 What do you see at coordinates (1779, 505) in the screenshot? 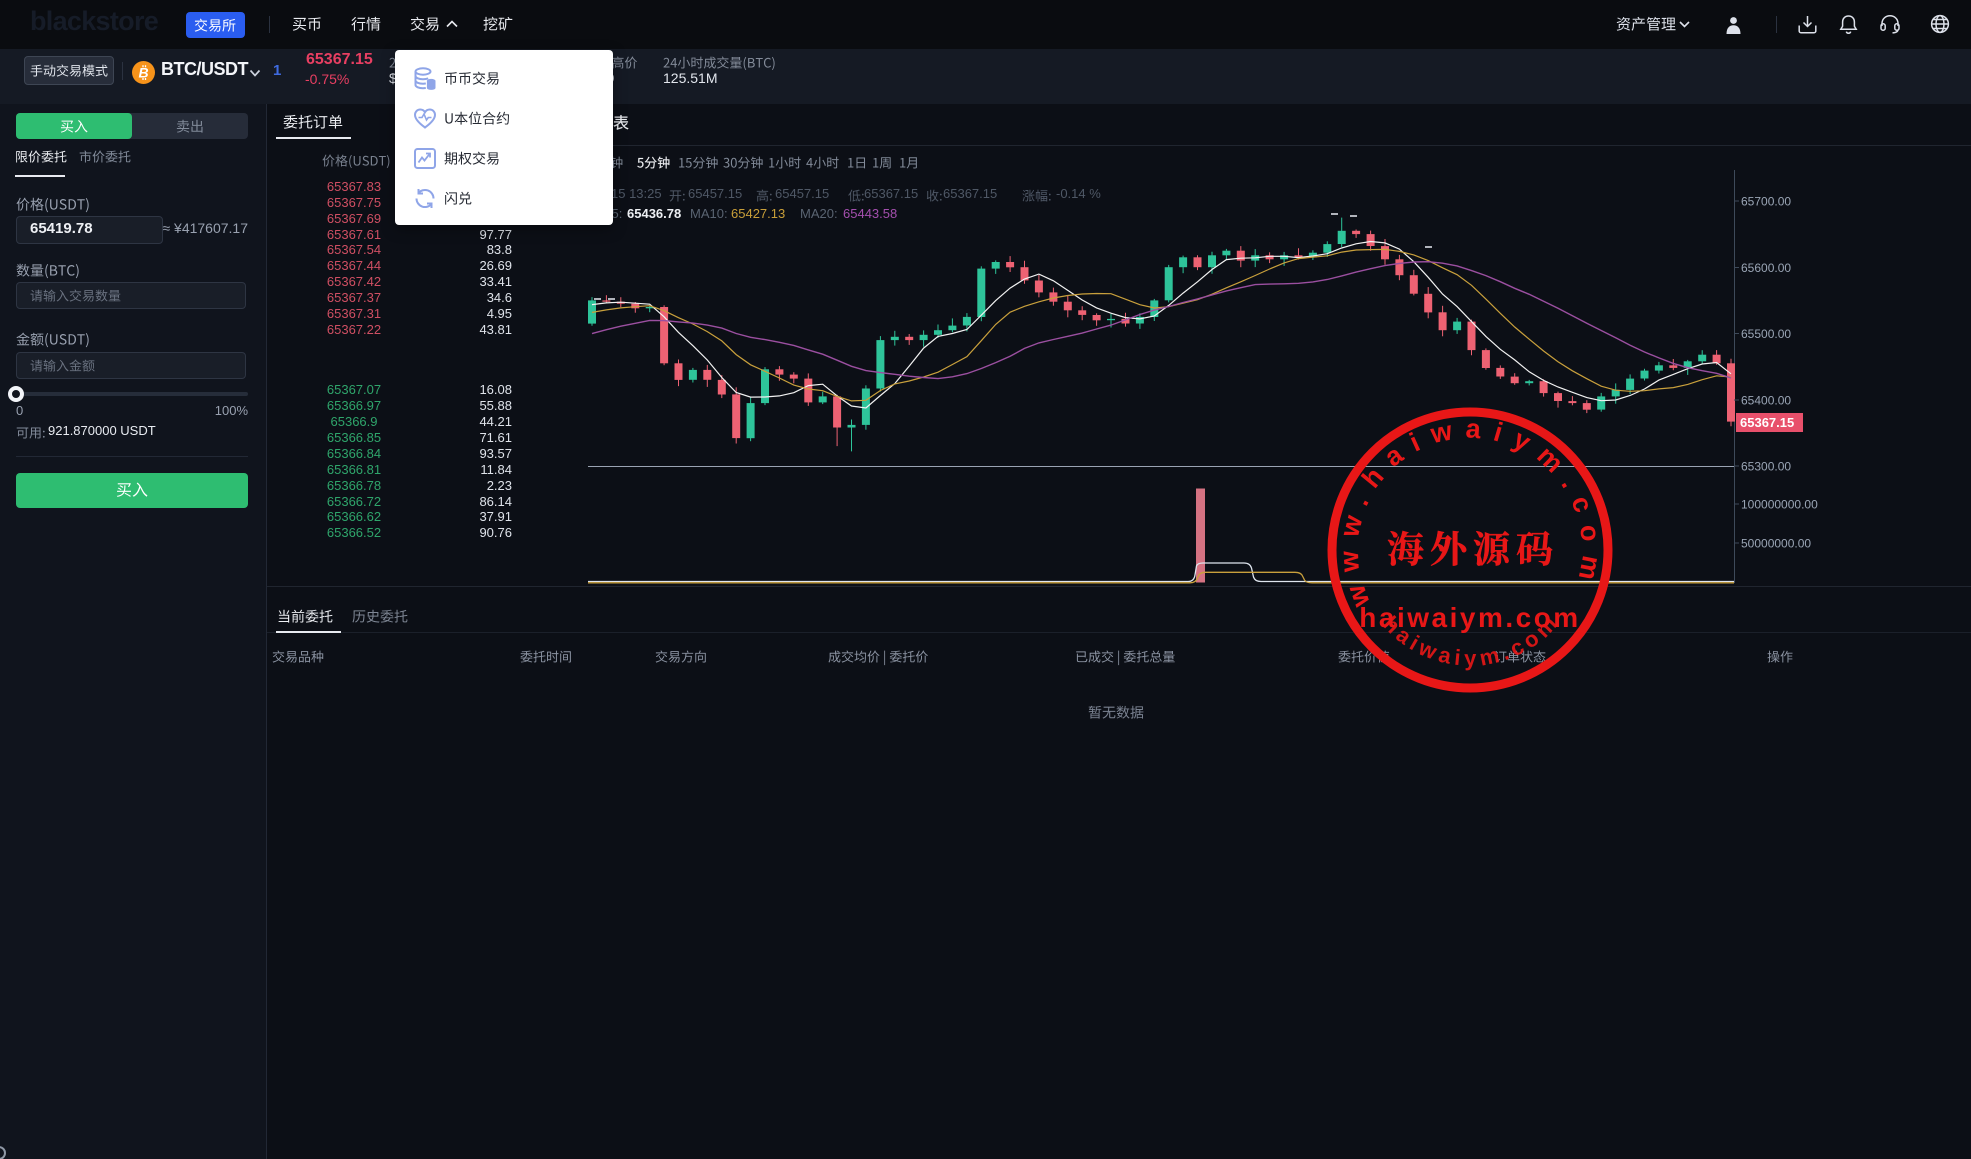
I see `svg-text: 100000000.00` at bounding box center [1779, 505].